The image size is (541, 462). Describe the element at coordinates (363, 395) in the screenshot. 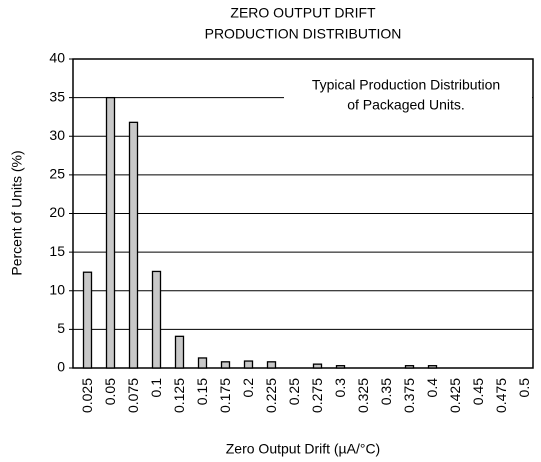

I see `x-tick-label: 0.325` at that location.